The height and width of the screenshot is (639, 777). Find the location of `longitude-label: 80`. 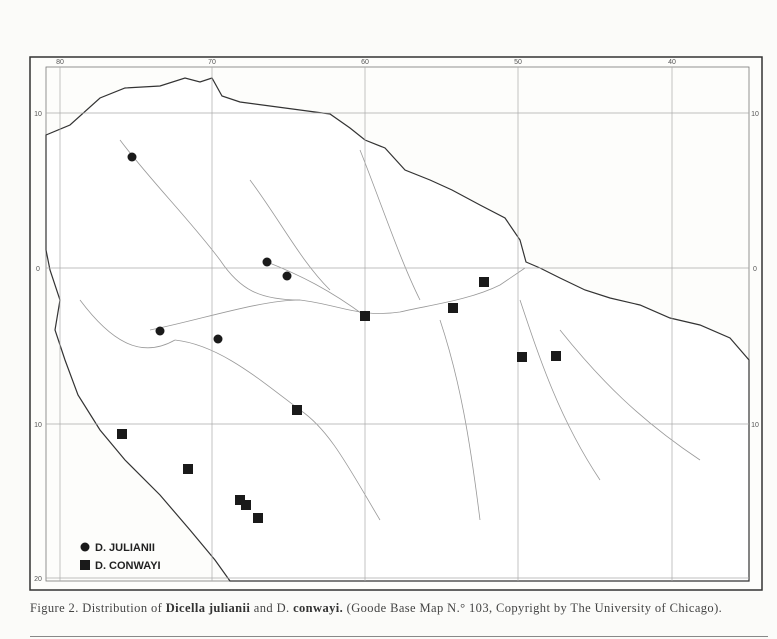

longitude-label: 80 is located at coordinates (60, 62).